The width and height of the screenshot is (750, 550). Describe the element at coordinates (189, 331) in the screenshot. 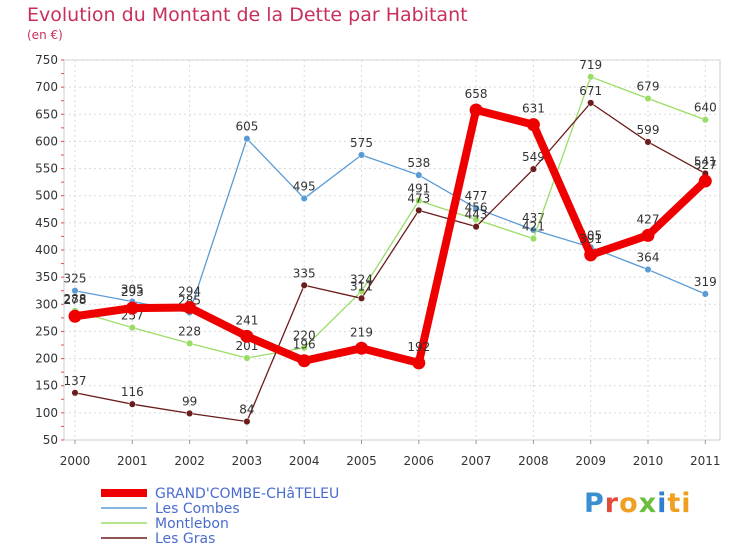

I see `data-label: 228` at that location.